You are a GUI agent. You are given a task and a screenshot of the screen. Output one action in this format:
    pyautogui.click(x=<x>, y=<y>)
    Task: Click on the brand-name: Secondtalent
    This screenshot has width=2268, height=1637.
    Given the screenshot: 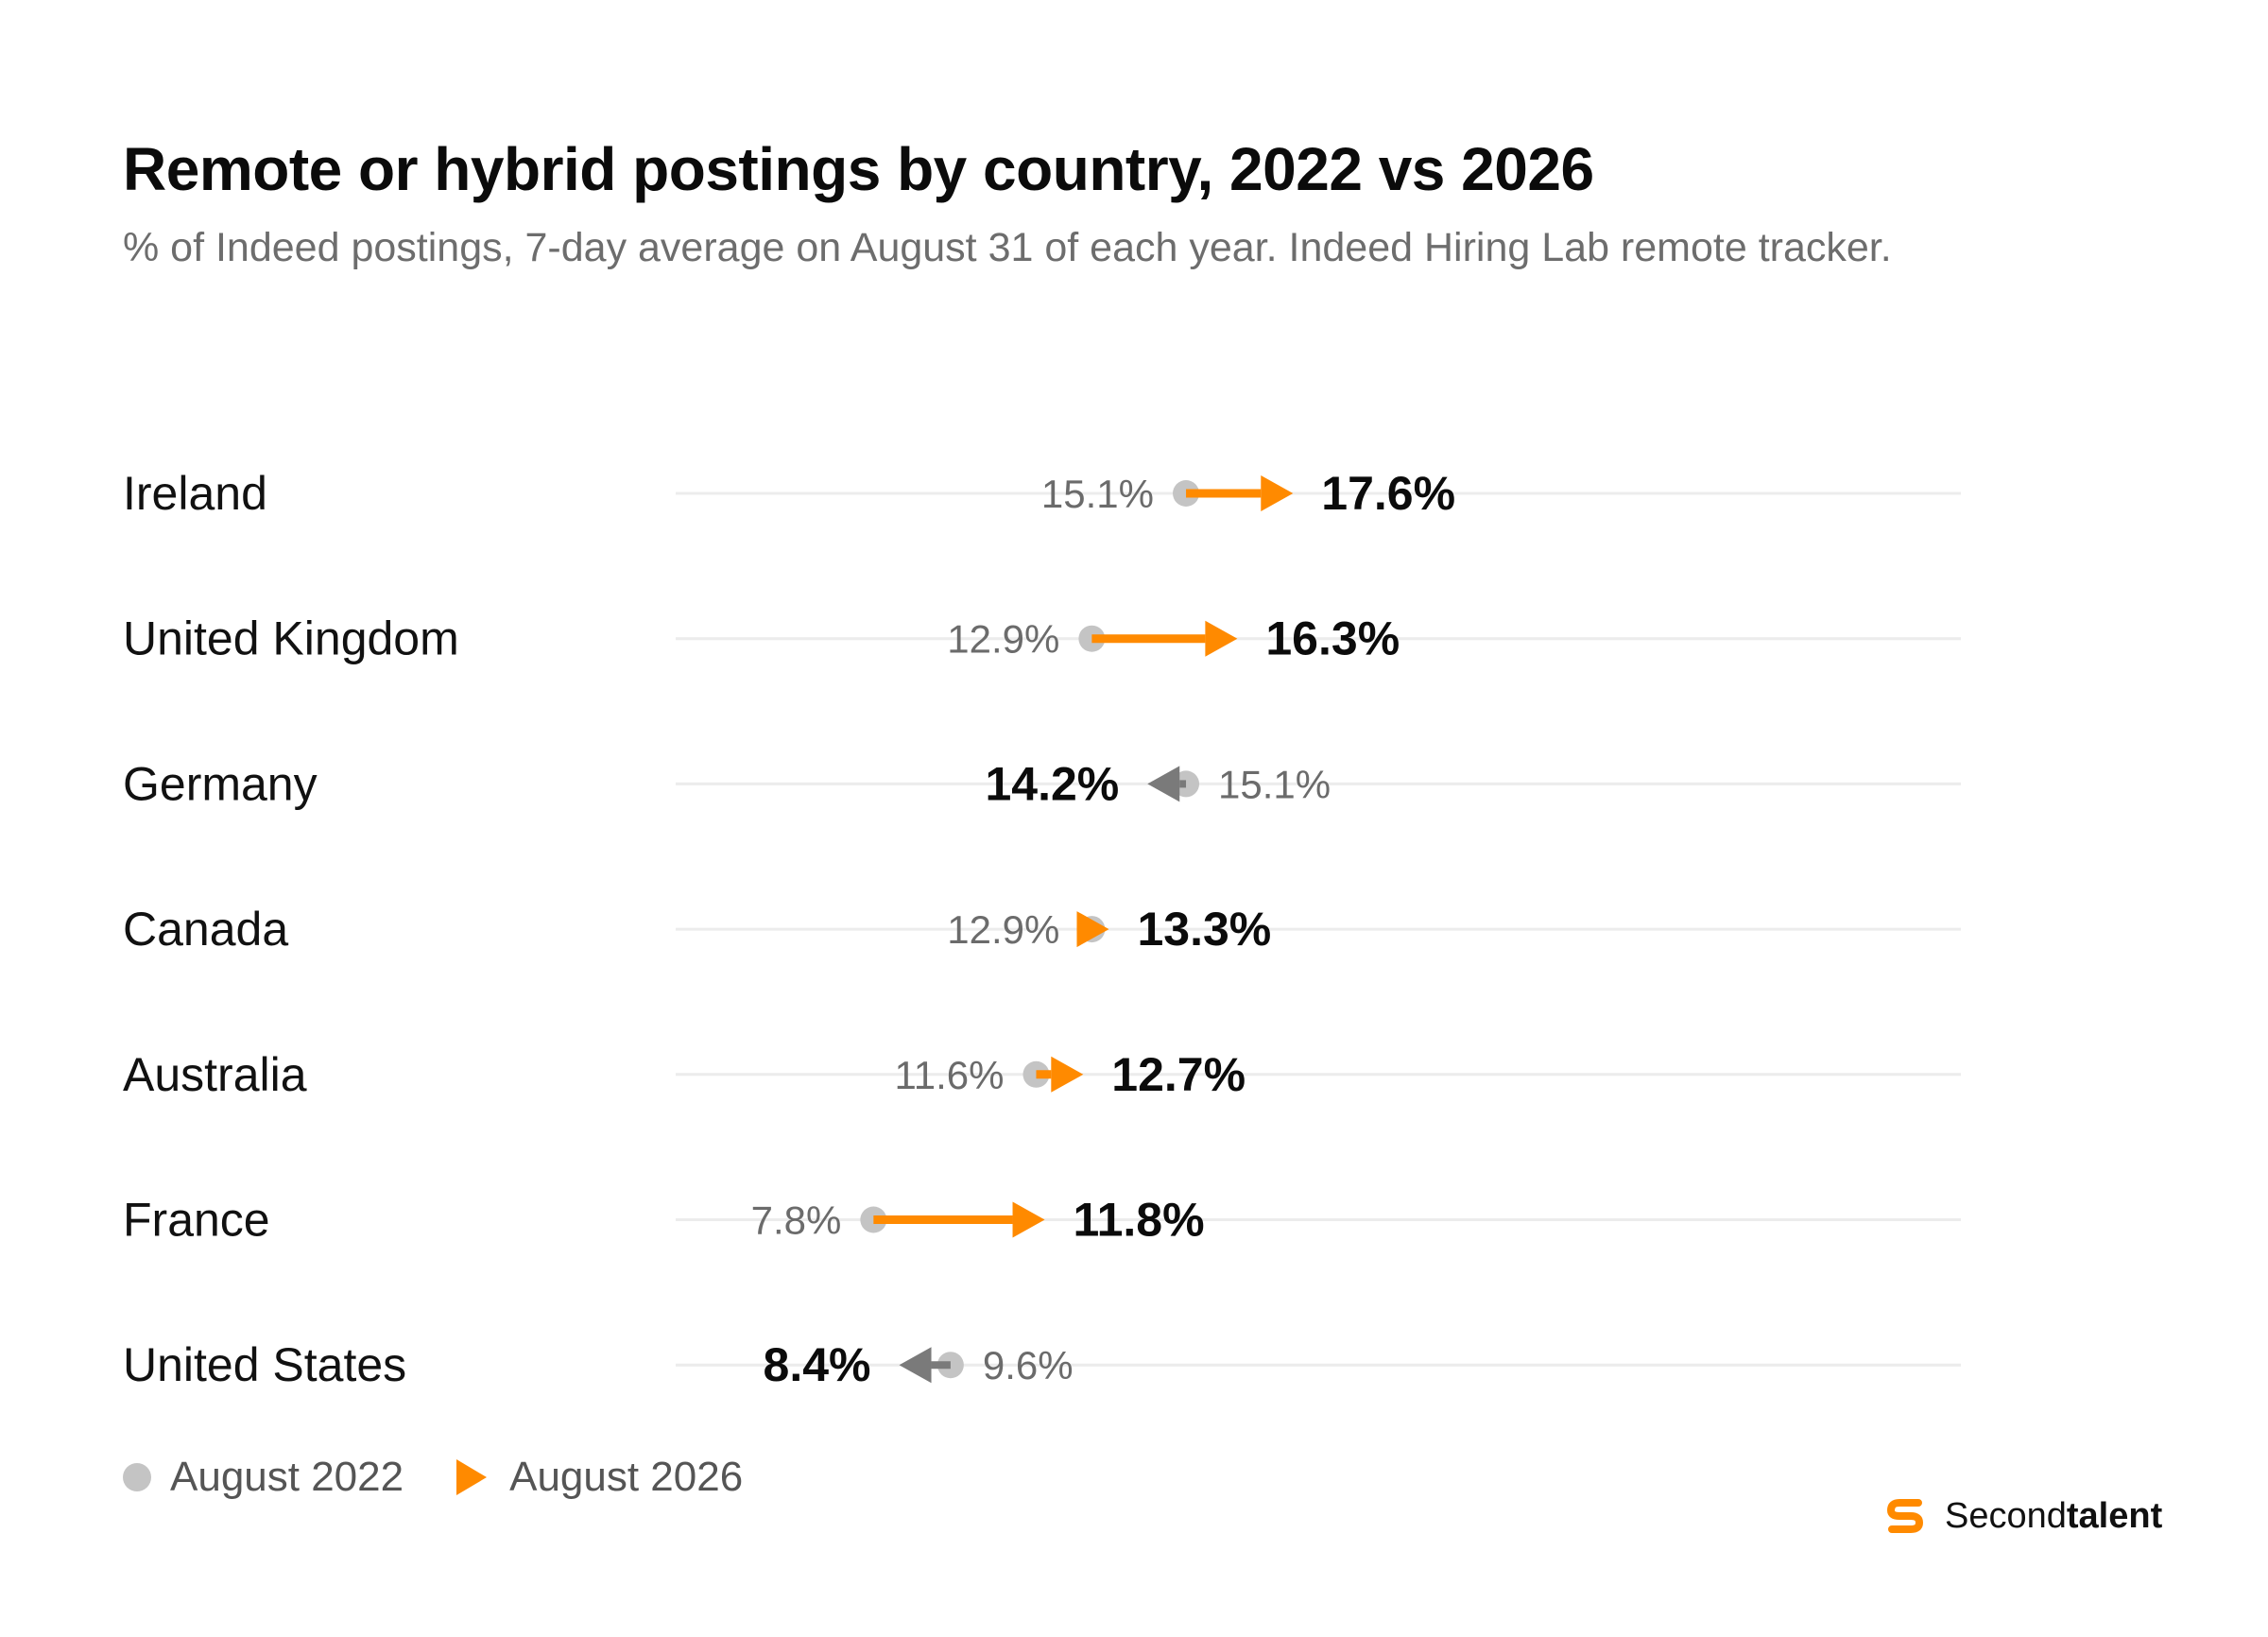 What is the action you would take?
    pyautogui.click(x=2053, y=1516)
    